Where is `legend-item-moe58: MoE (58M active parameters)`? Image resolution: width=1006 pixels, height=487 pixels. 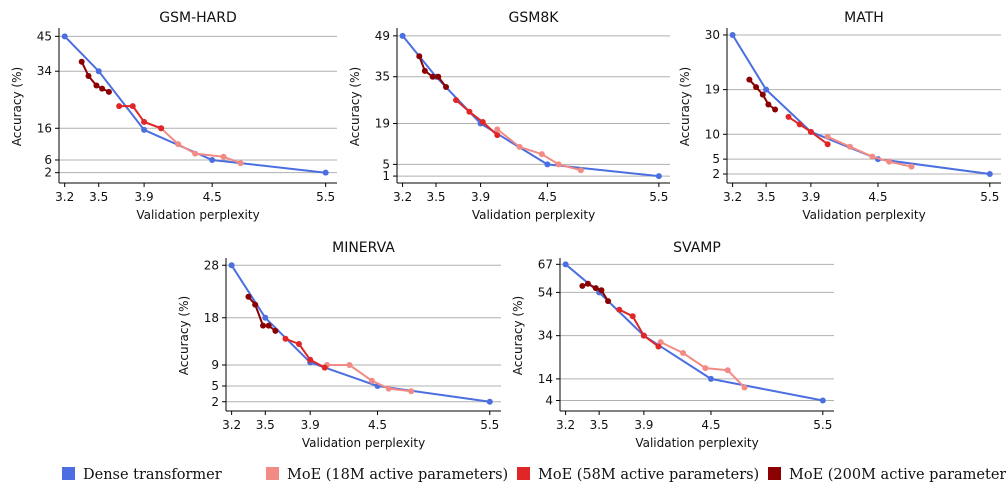
legend-item-moe58: MoE (58M active parameters) is located at coordinates (638, 475).